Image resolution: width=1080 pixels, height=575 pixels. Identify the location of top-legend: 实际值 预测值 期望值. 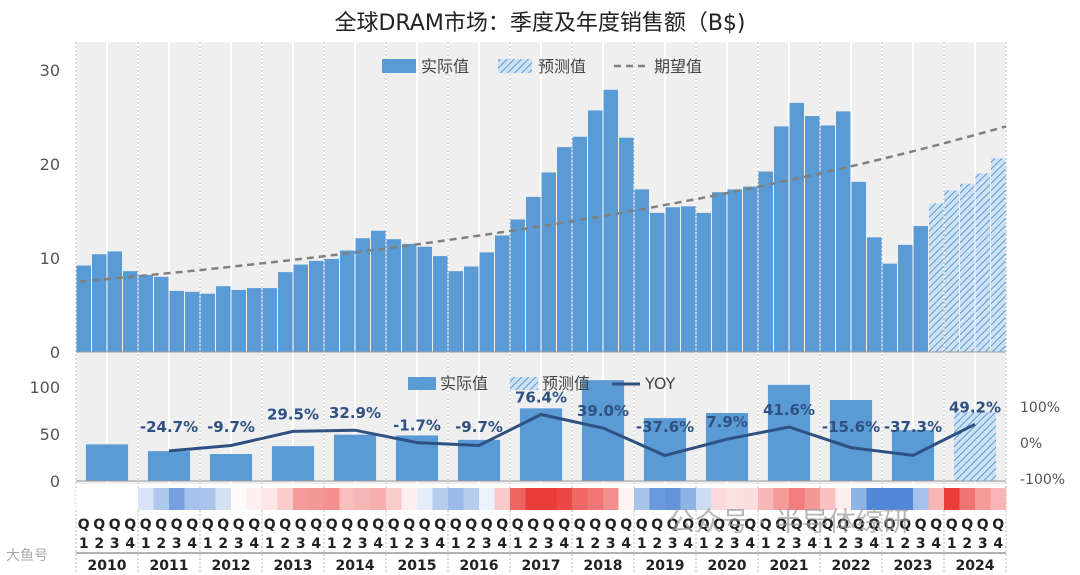
(542, 66).